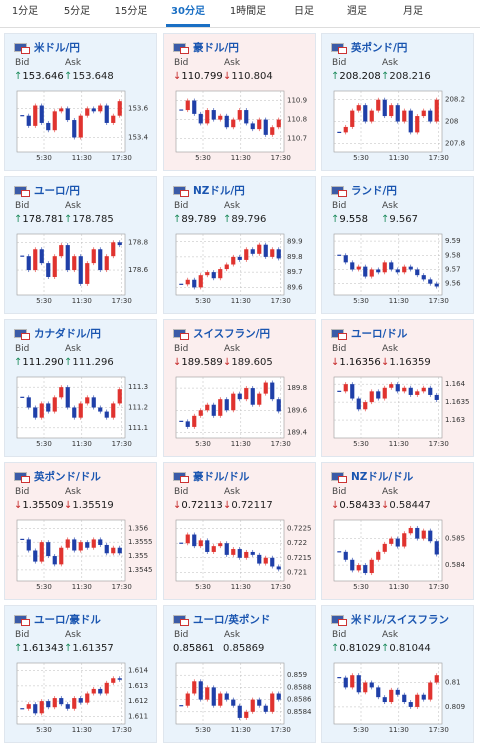 The width and height of the screenshot is (480, 747). What do you see at coordinates (140, 570) in the screenshot?
I see `y-tick-label: 1.3545` at bounding box center [140, 570].